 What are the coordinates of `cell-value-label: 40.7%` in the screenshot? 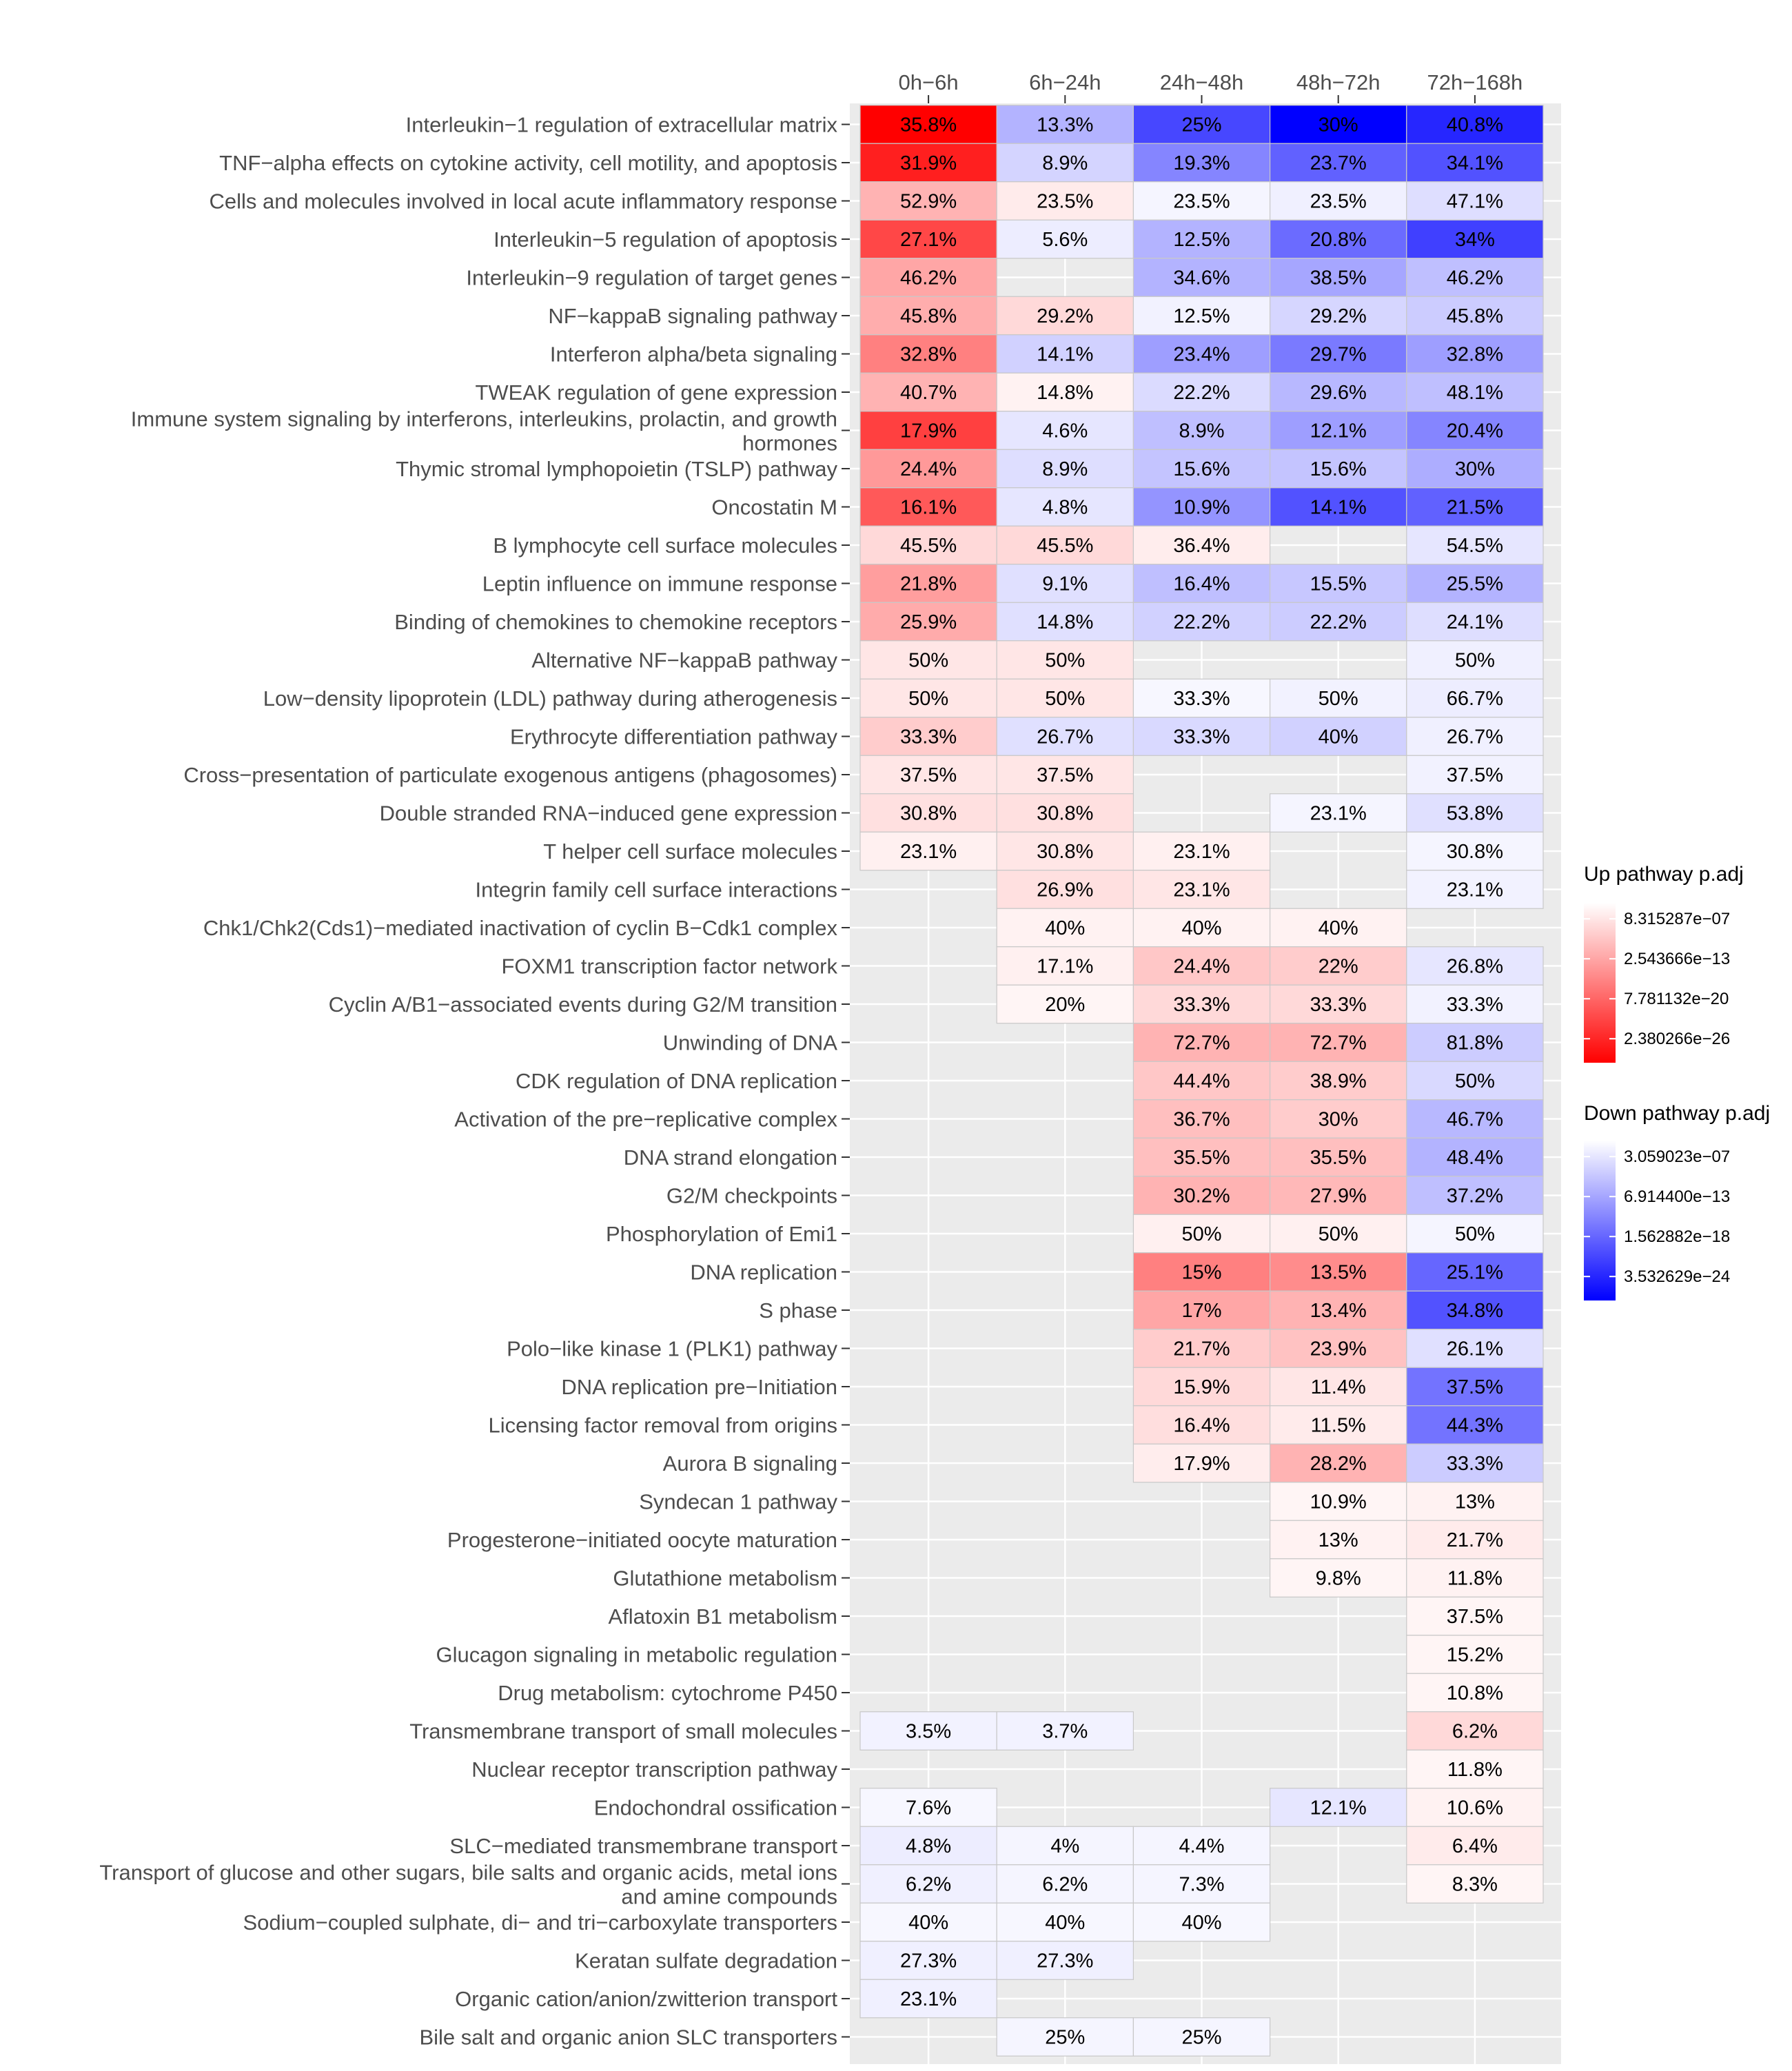 It's located at (928, 393).